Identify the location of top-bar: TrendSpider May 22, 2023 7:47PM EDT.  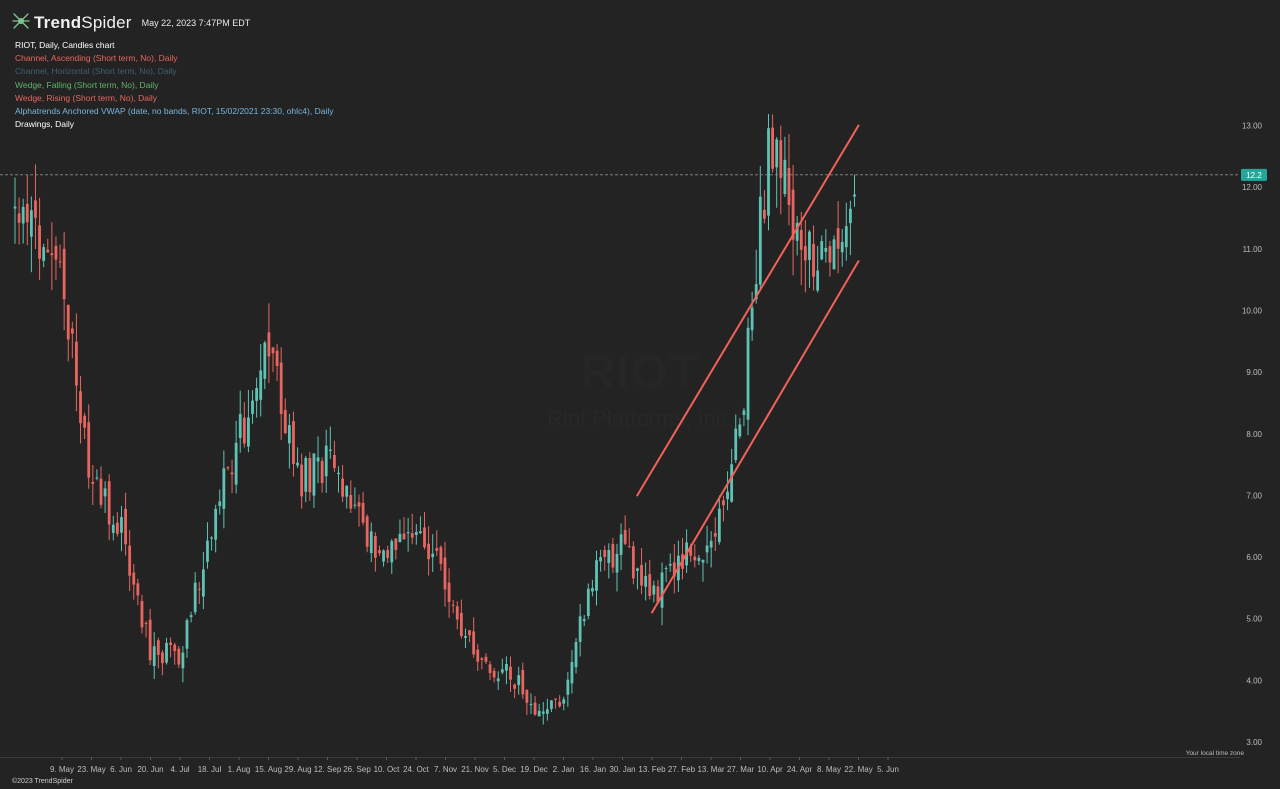
(131, 23).